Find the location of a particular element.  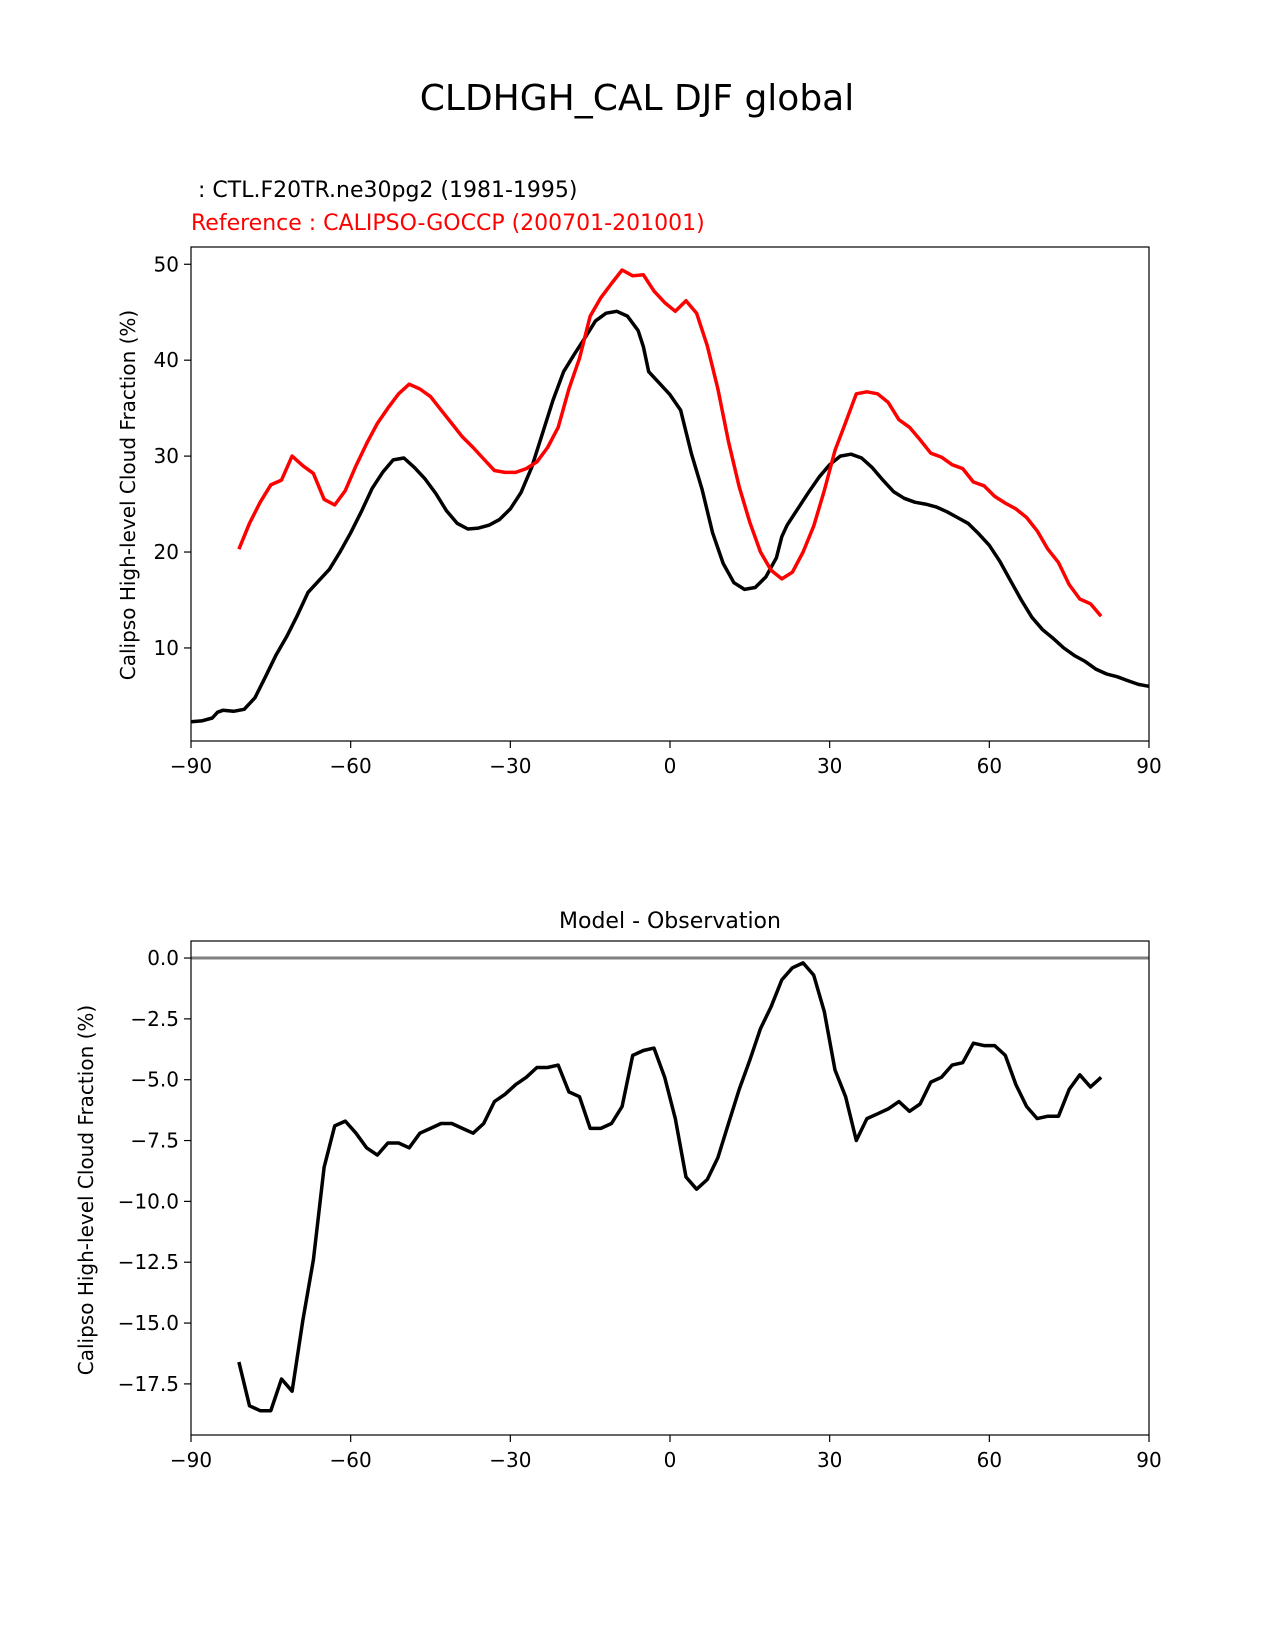

top-x-ticks: −90 −60 −30 0 30 60 90 is located at coordinates (666, 759).